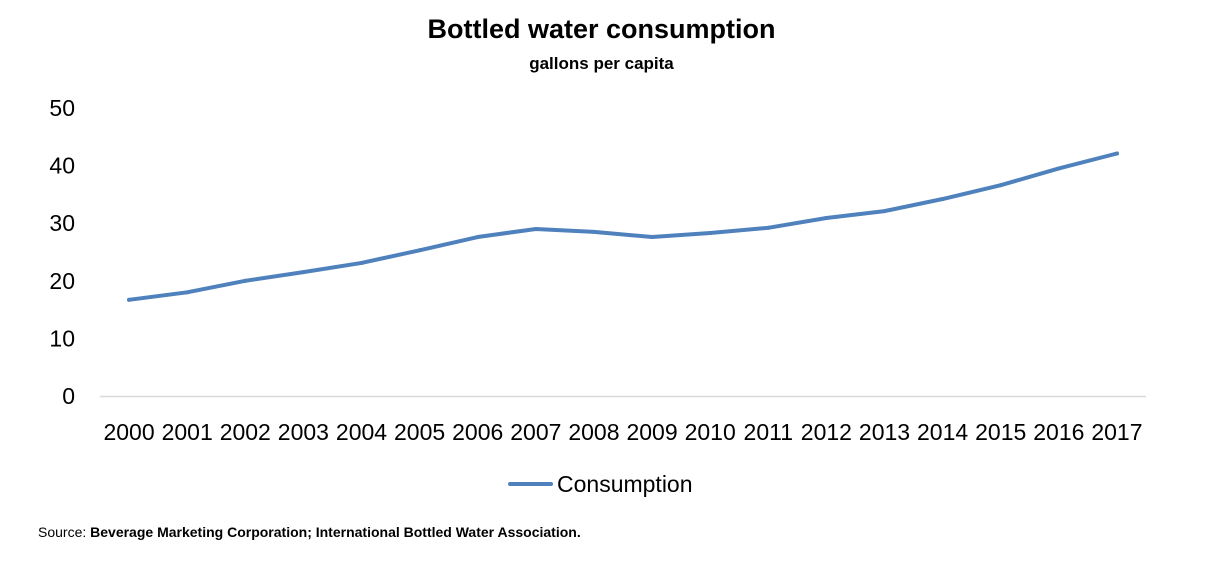 This screenshot has height=566, width=1231. Describe the element at coordinates (625, 484) in the screenshot. I see `legend-label-consumption: Consumption` at that location.